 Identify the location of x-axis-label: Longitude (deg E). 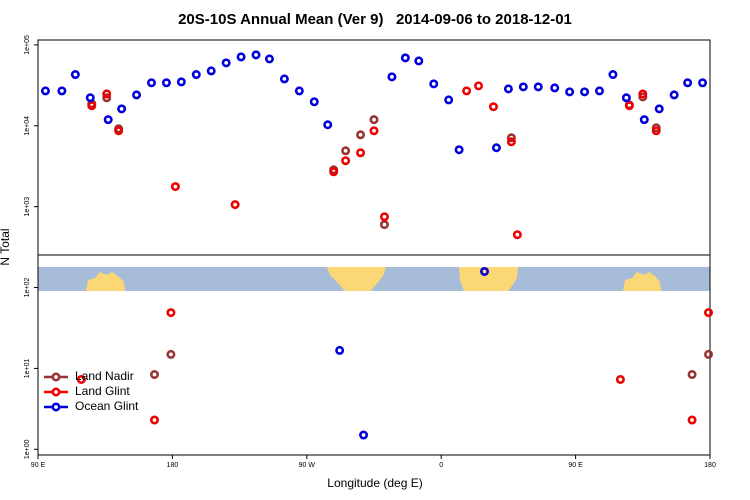
(374, 483).